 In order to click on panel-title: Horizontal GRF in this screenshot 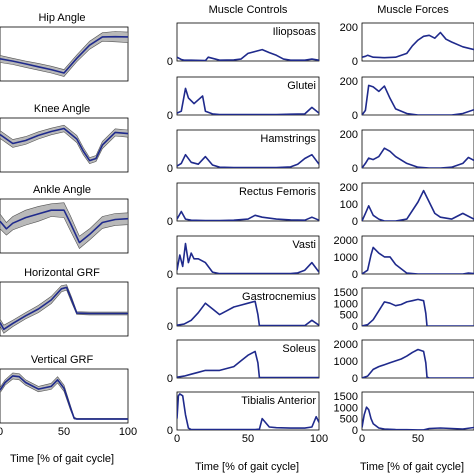, I will do `click(62, 273)`.